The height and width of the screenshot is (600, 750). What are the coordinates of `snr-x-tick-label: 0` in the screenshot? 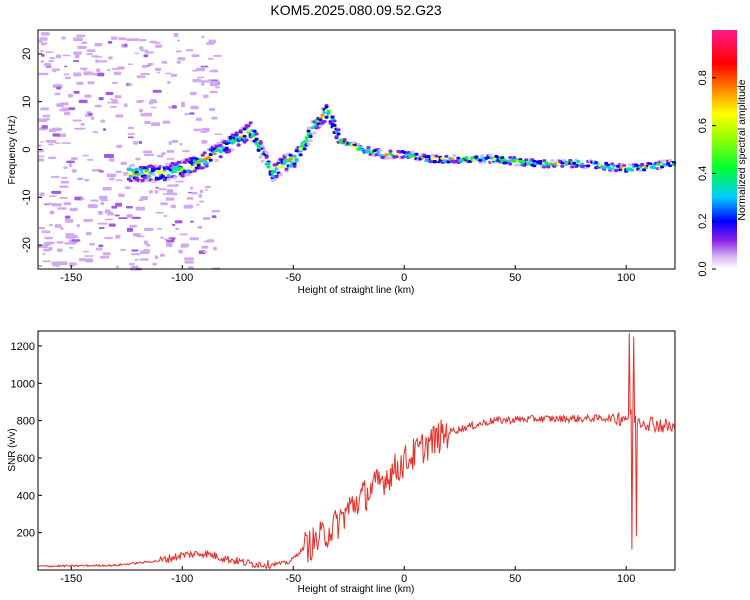 It's located at (404, 579).